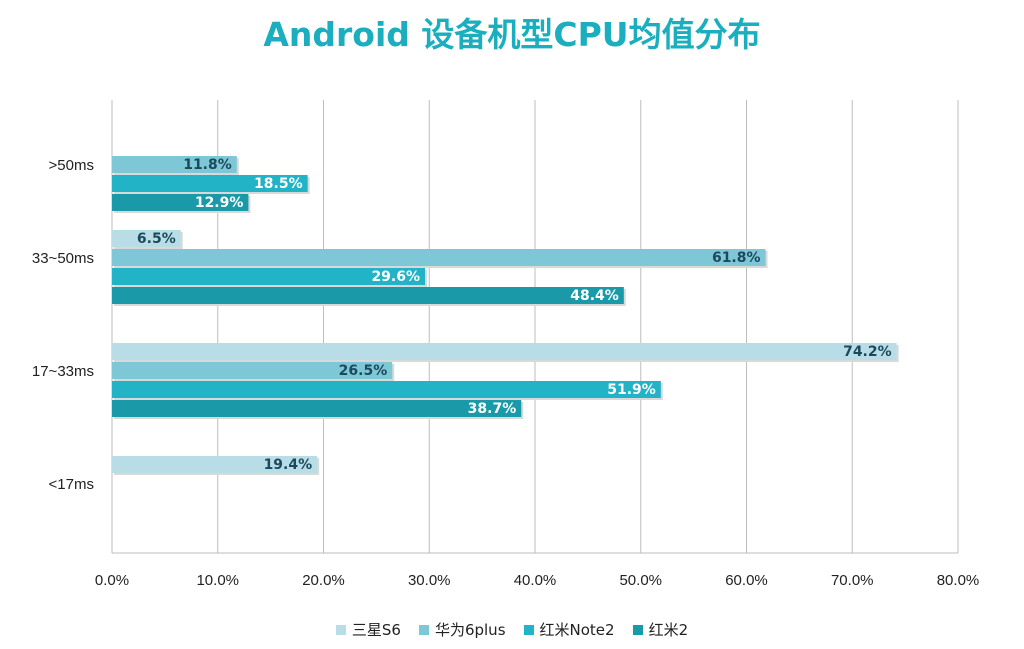 This screenshot has width=1024, height=649. Describe the element at coordinates (668, 630) in the screenshot. I see `legend-label: 红米2` at that location.